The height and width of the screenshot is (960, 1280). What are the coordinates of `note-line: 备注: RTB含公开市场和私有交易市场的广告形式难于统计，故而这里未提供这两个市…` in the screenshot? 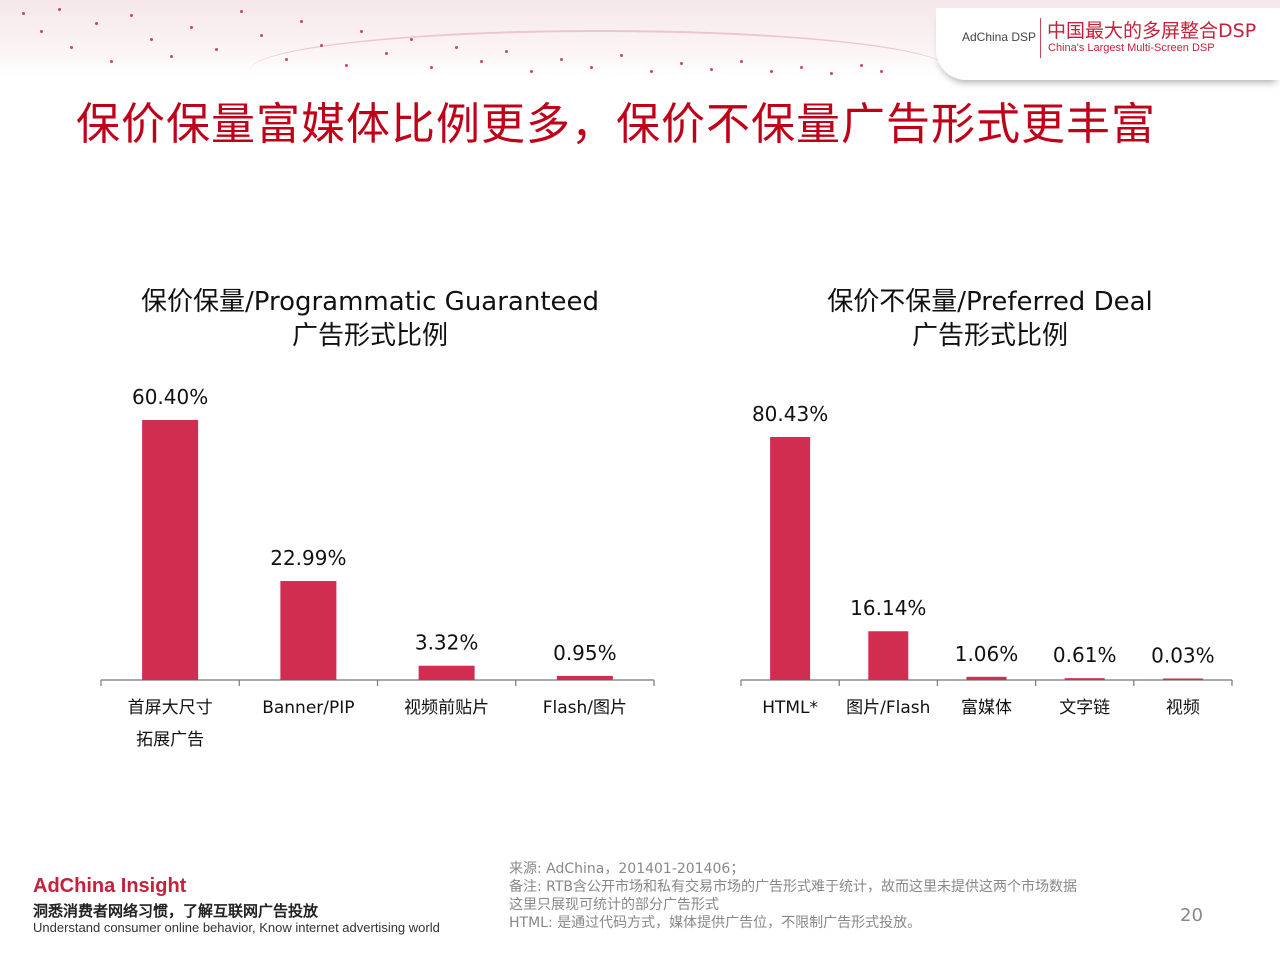 It's located at (793, 887).